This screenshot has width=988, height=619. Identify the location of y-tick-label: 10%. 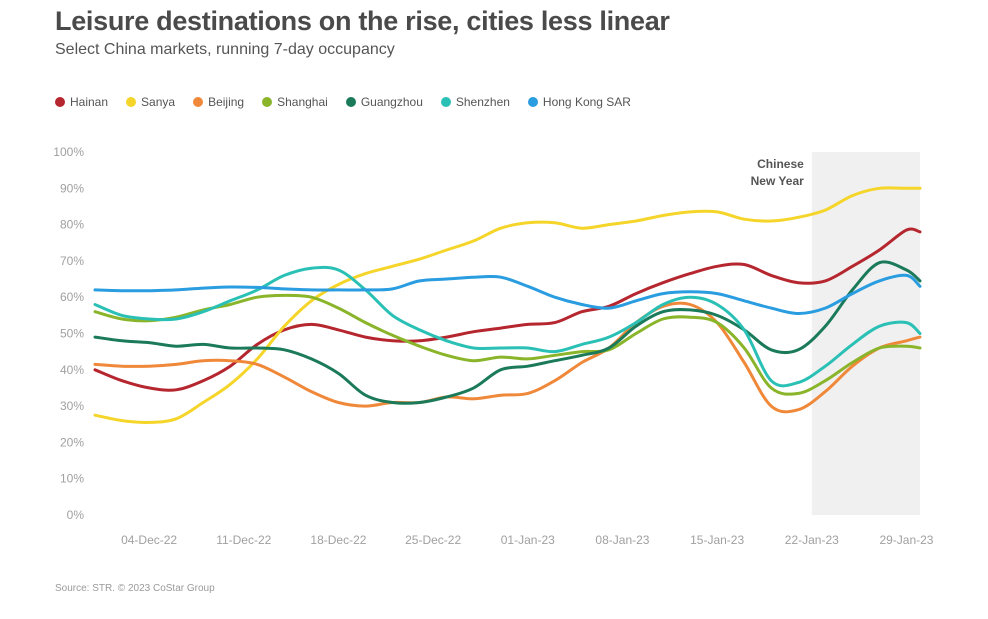
(72, 479).